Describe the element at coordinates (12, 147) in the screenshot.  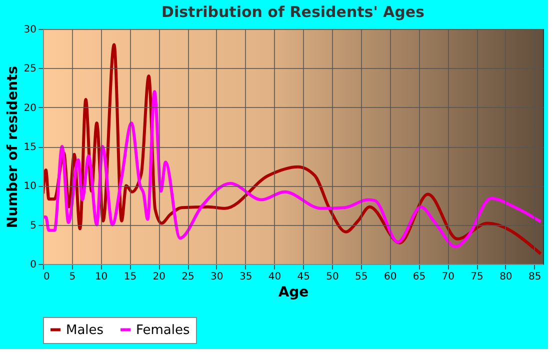
I see `y-axis-title: Number of residents` at that location.